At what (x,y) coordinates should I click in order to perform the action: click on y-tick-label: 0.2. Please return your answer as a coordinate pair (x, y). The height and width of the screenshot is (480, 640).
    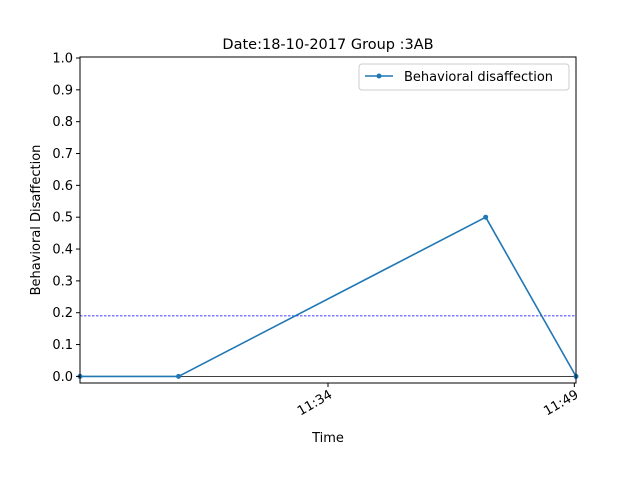
    Looking at the image, I should click on (62, 313).